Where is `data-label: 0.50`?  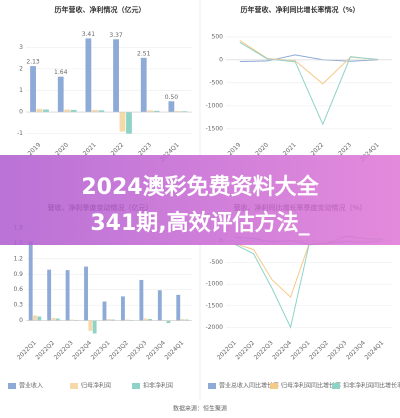
data-label: 0.50 is located at coordinates (172, 97).